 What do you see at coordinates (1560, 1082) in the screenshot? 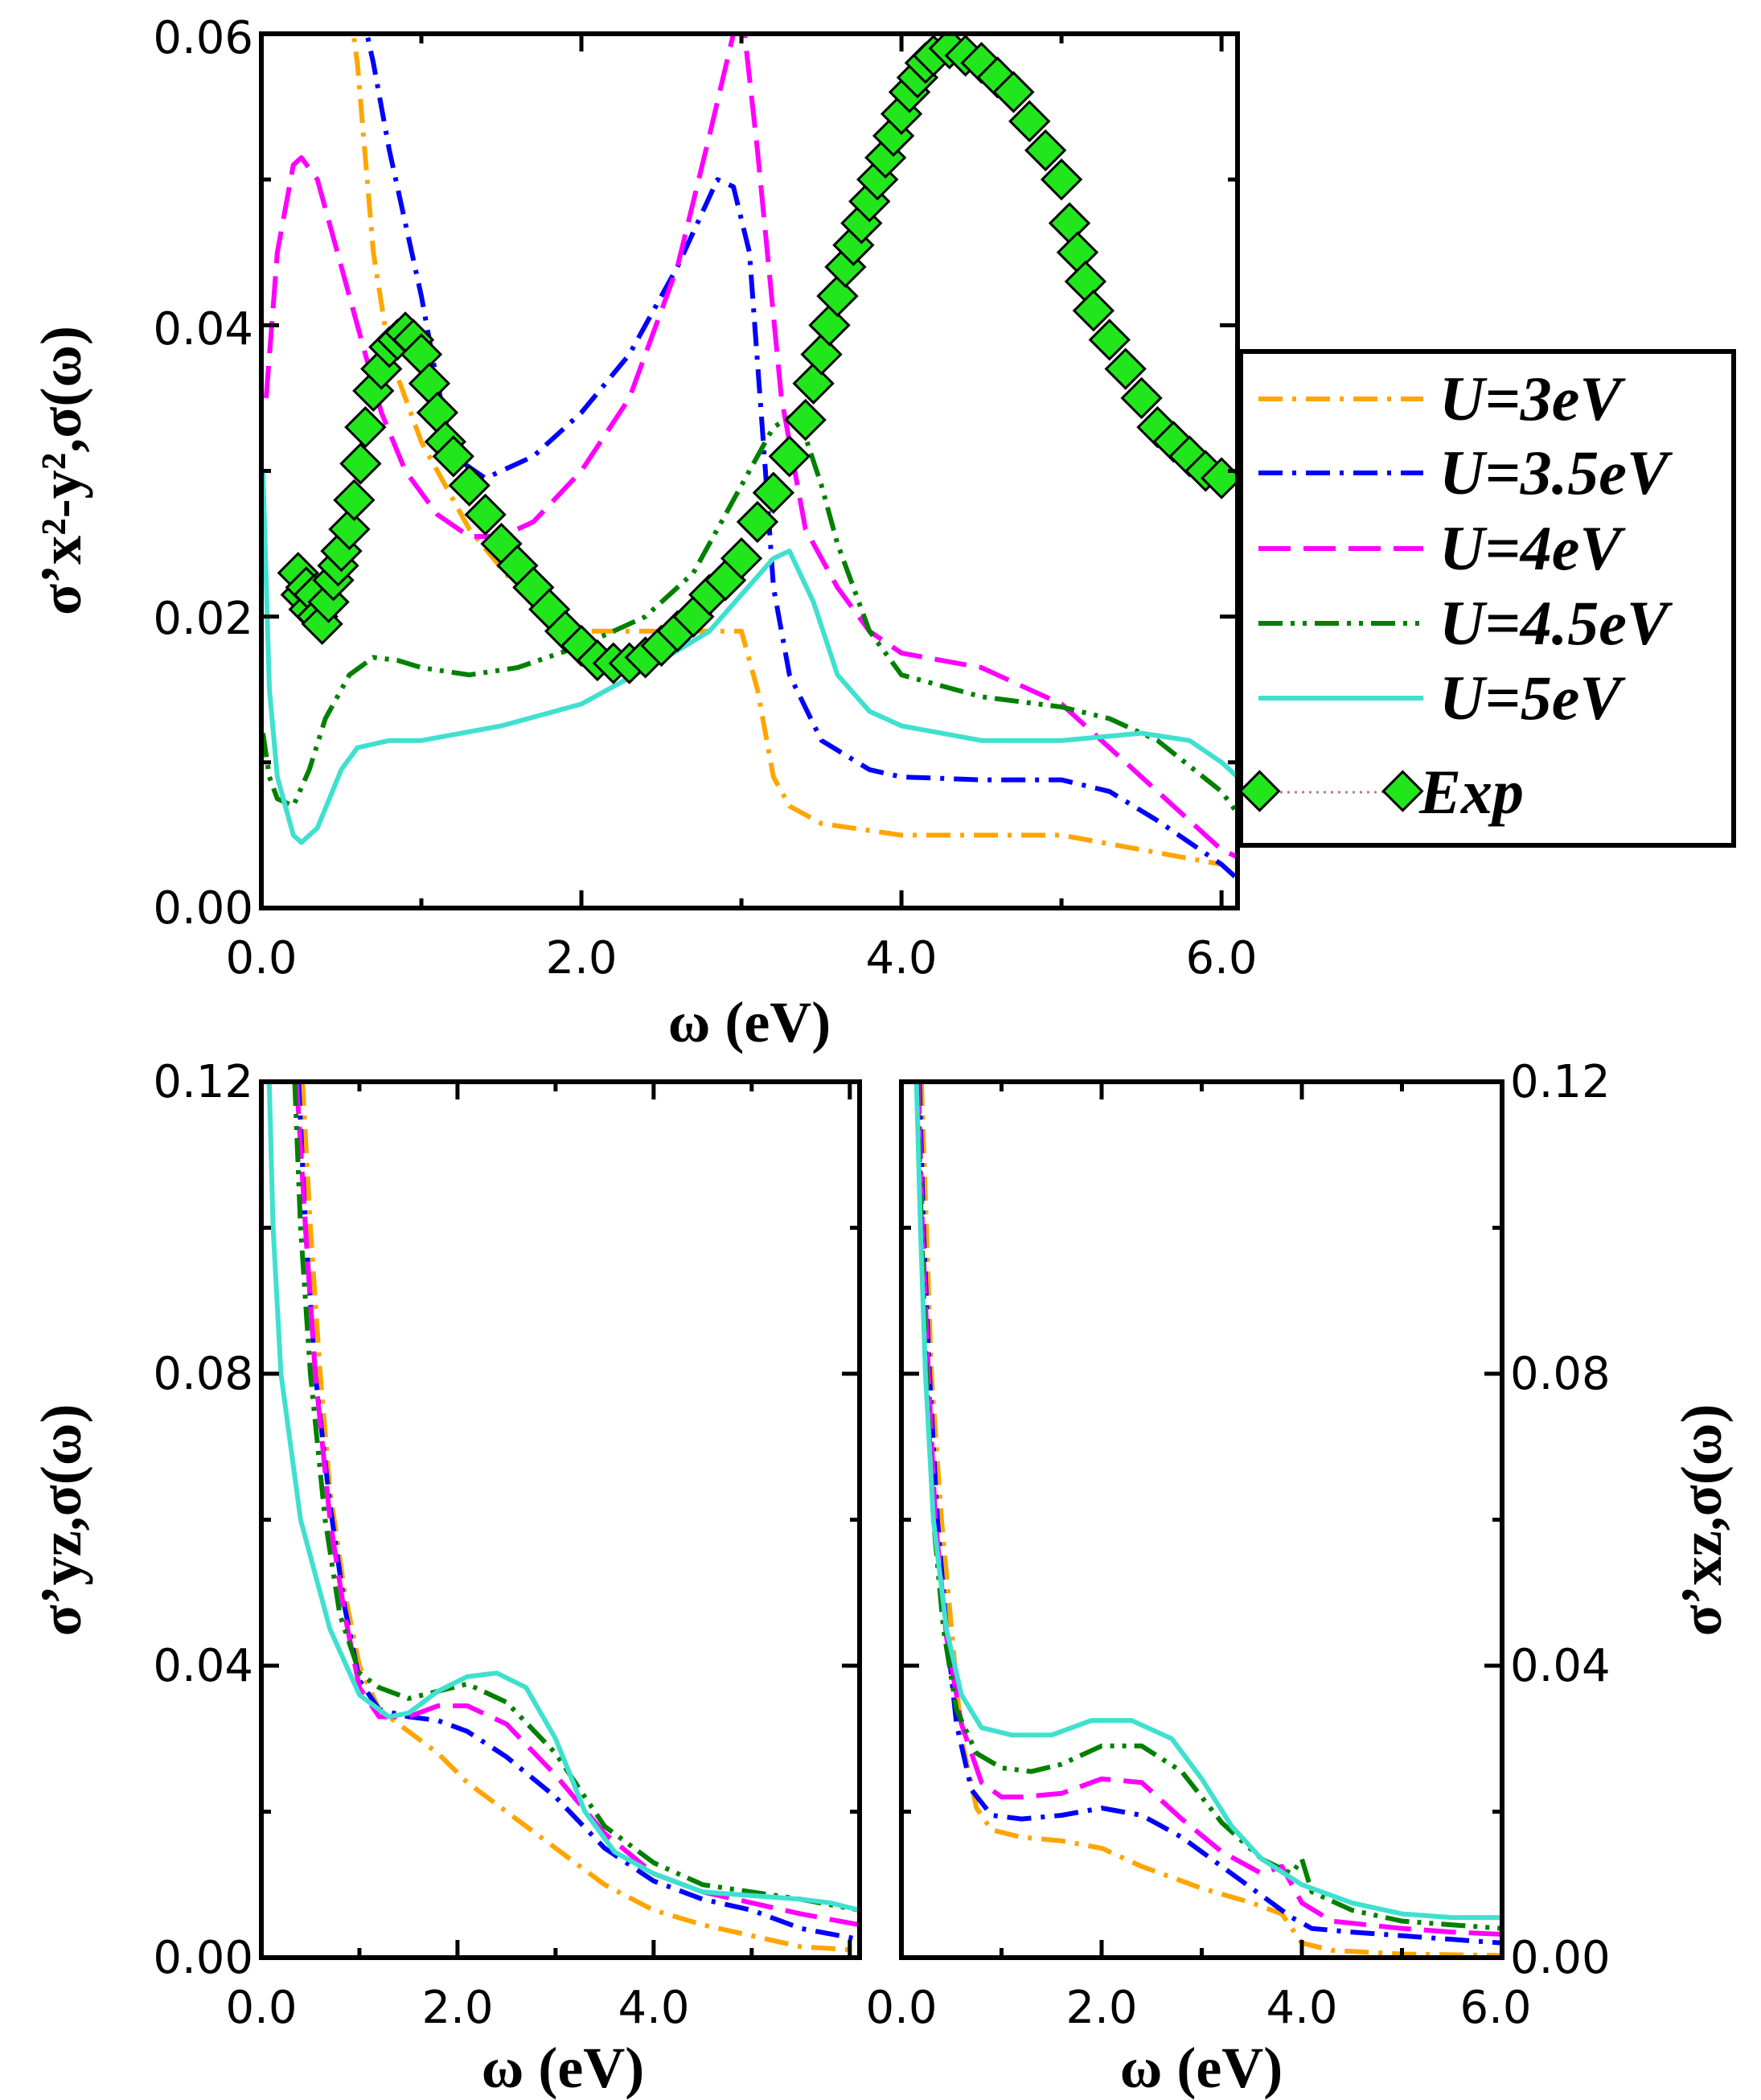
I see `br-ytick-3: 0.12` at bounding box center [1560, 1082].